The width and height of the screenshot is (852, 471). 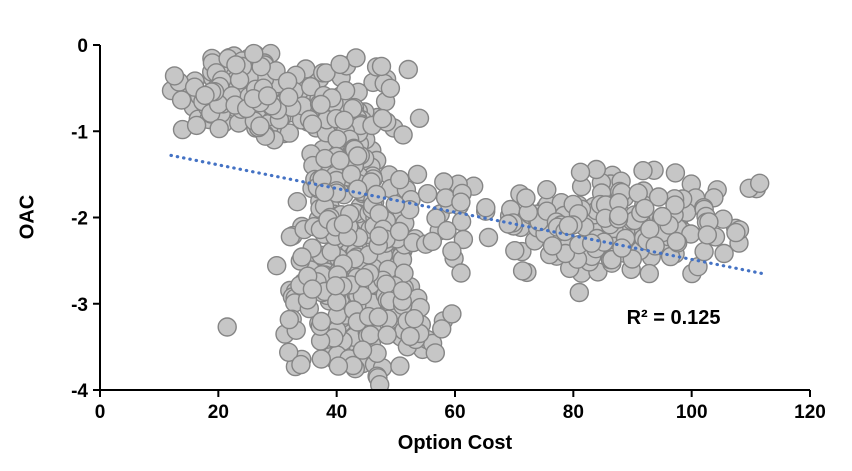 I want to click on x-tick-label: 40, so click(x=336, y=412).